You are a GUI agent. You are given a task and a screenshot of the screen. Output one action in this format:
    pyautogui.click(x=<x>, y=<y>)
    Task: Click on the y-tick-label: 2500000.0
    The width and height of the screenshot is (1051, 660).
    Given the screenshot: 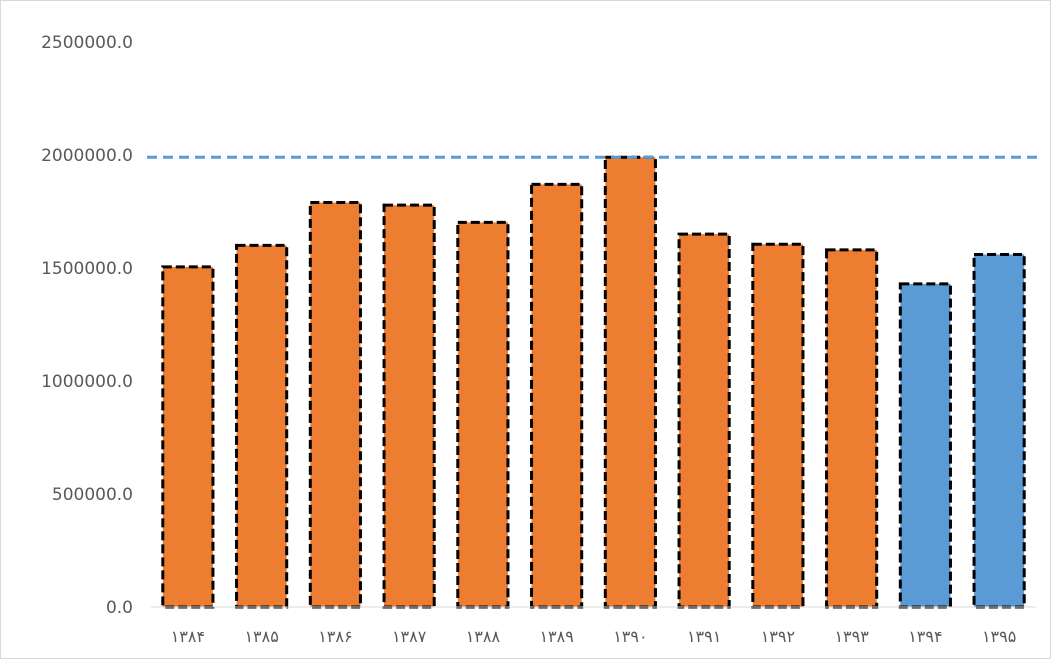 What is the action you would take?
    pyautogui.click(x=87, y=43)
    